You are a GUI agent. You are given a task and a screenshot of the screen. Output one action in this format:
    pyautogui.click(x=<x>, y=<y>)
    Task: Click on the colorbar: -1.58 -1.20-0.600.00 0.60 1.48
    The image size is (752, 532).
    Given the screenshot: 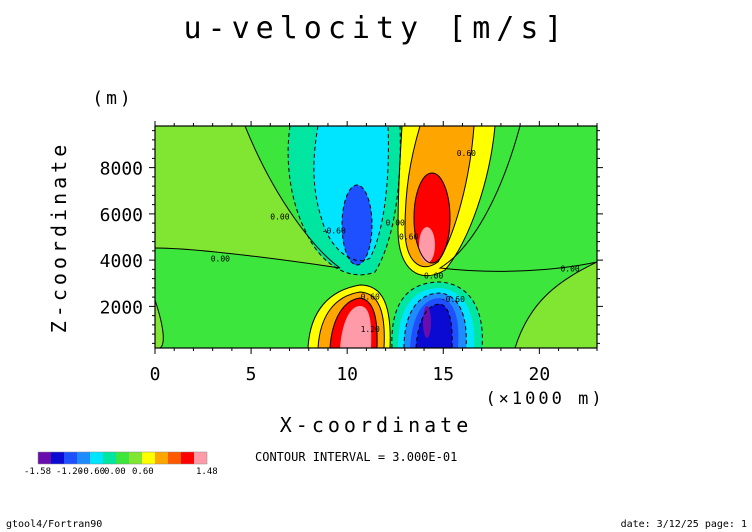 What is the action you would take?
    pyautogui.click(x=121, y=464)
    